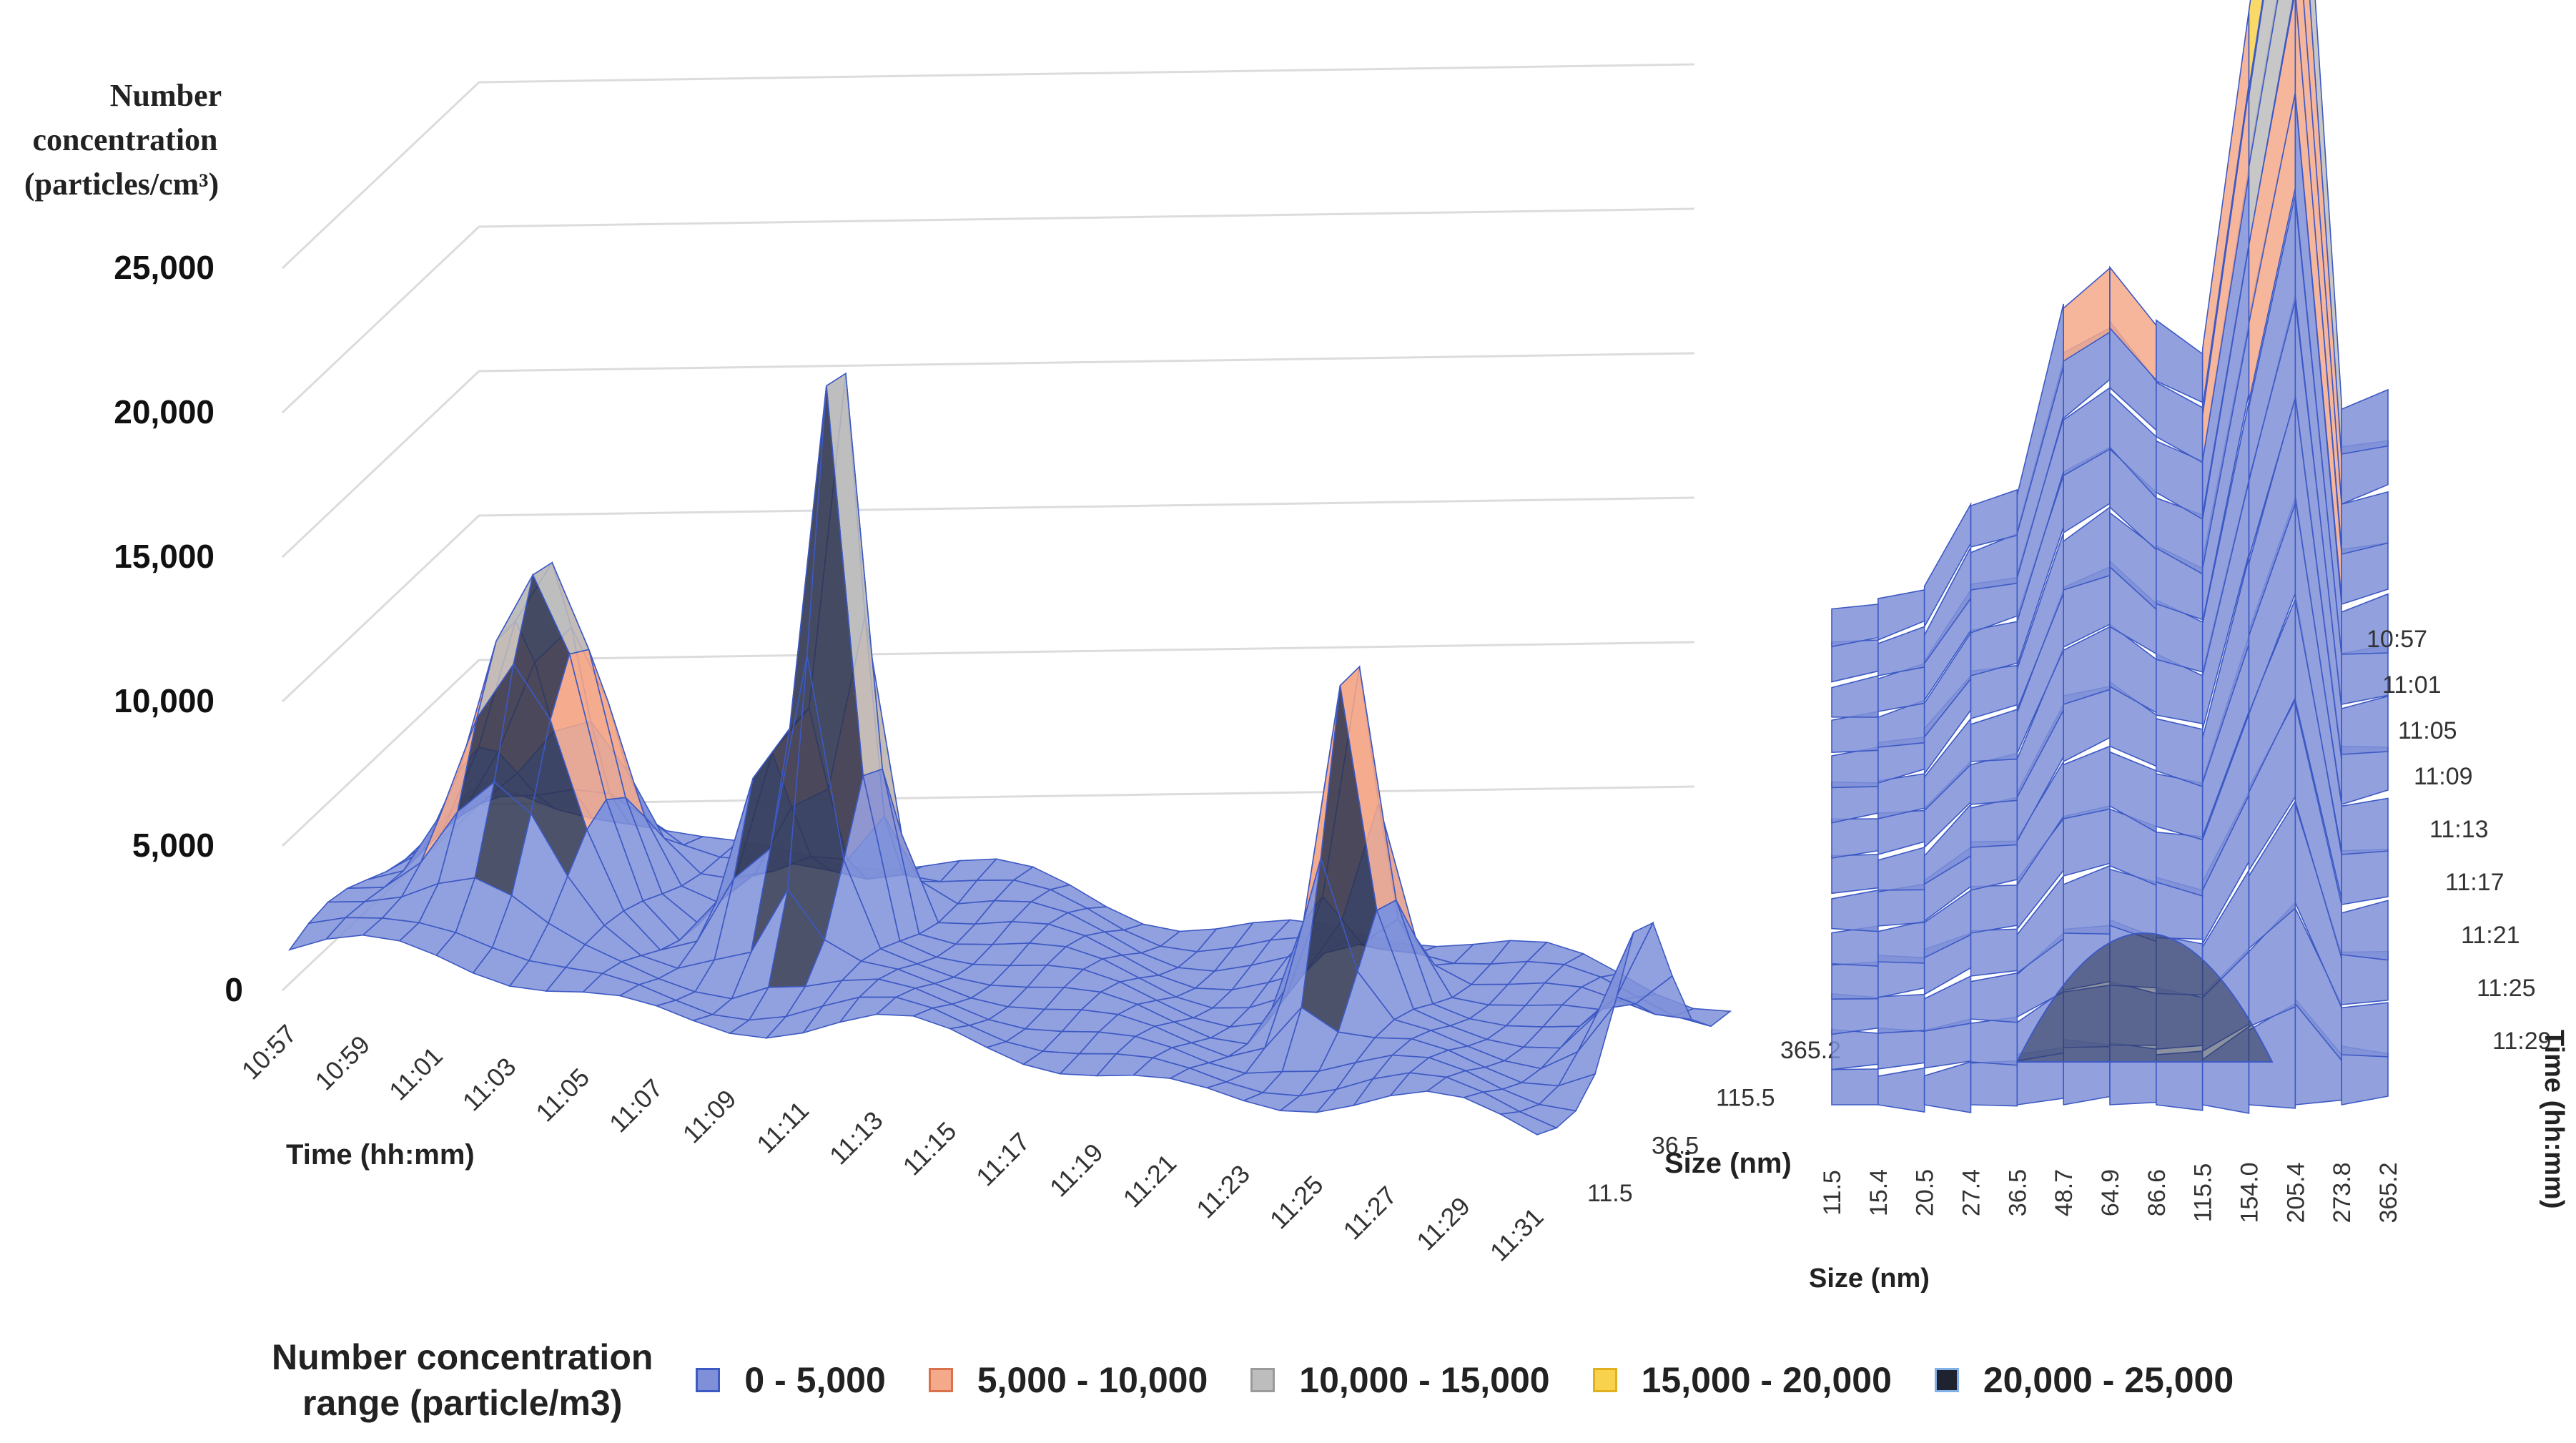 The image size is (2576, 1443). I want to click on x-tick-label: 11:15, so click(929, 1148).